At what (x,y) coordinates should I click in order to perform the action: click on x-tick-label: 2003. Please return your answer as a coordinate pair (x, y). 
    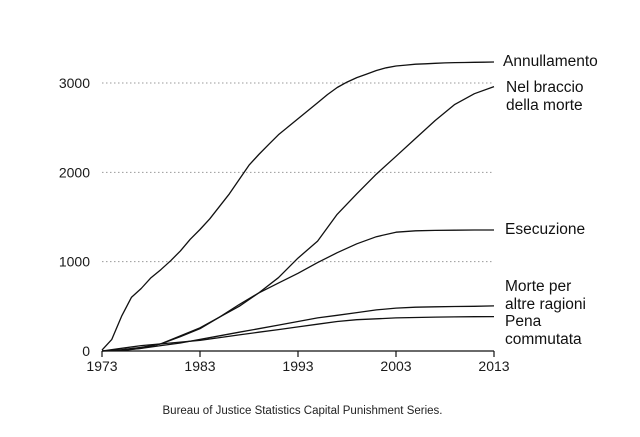
    Looking at the image, I should click on (395, 366).